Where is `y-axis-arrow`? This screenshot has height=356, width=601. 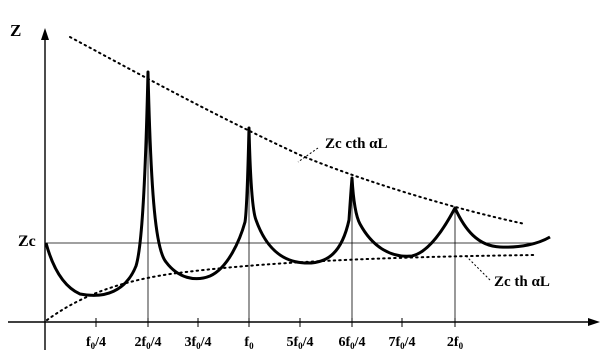 y-axis-arrow is located at coordinates (45, 34).